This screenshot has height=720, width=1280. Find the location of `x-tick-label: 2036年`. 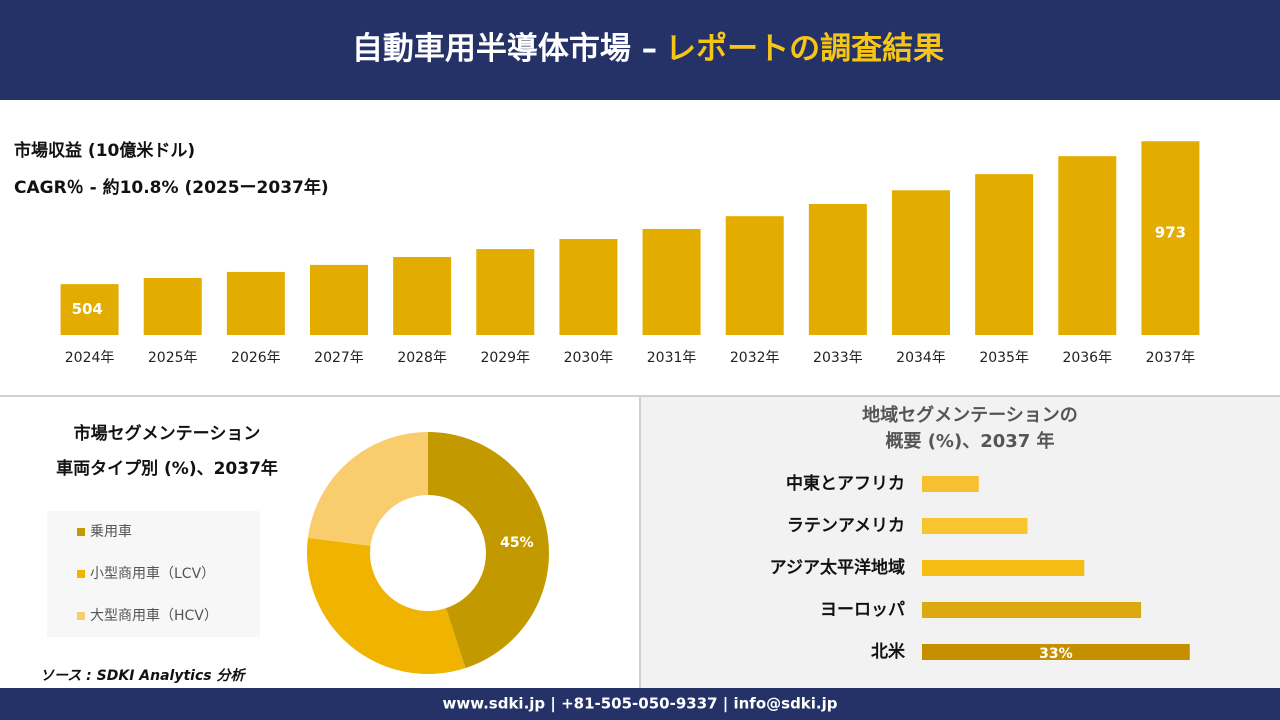

x-tick-label: 2036年 is located at coordinates (1087, 358).